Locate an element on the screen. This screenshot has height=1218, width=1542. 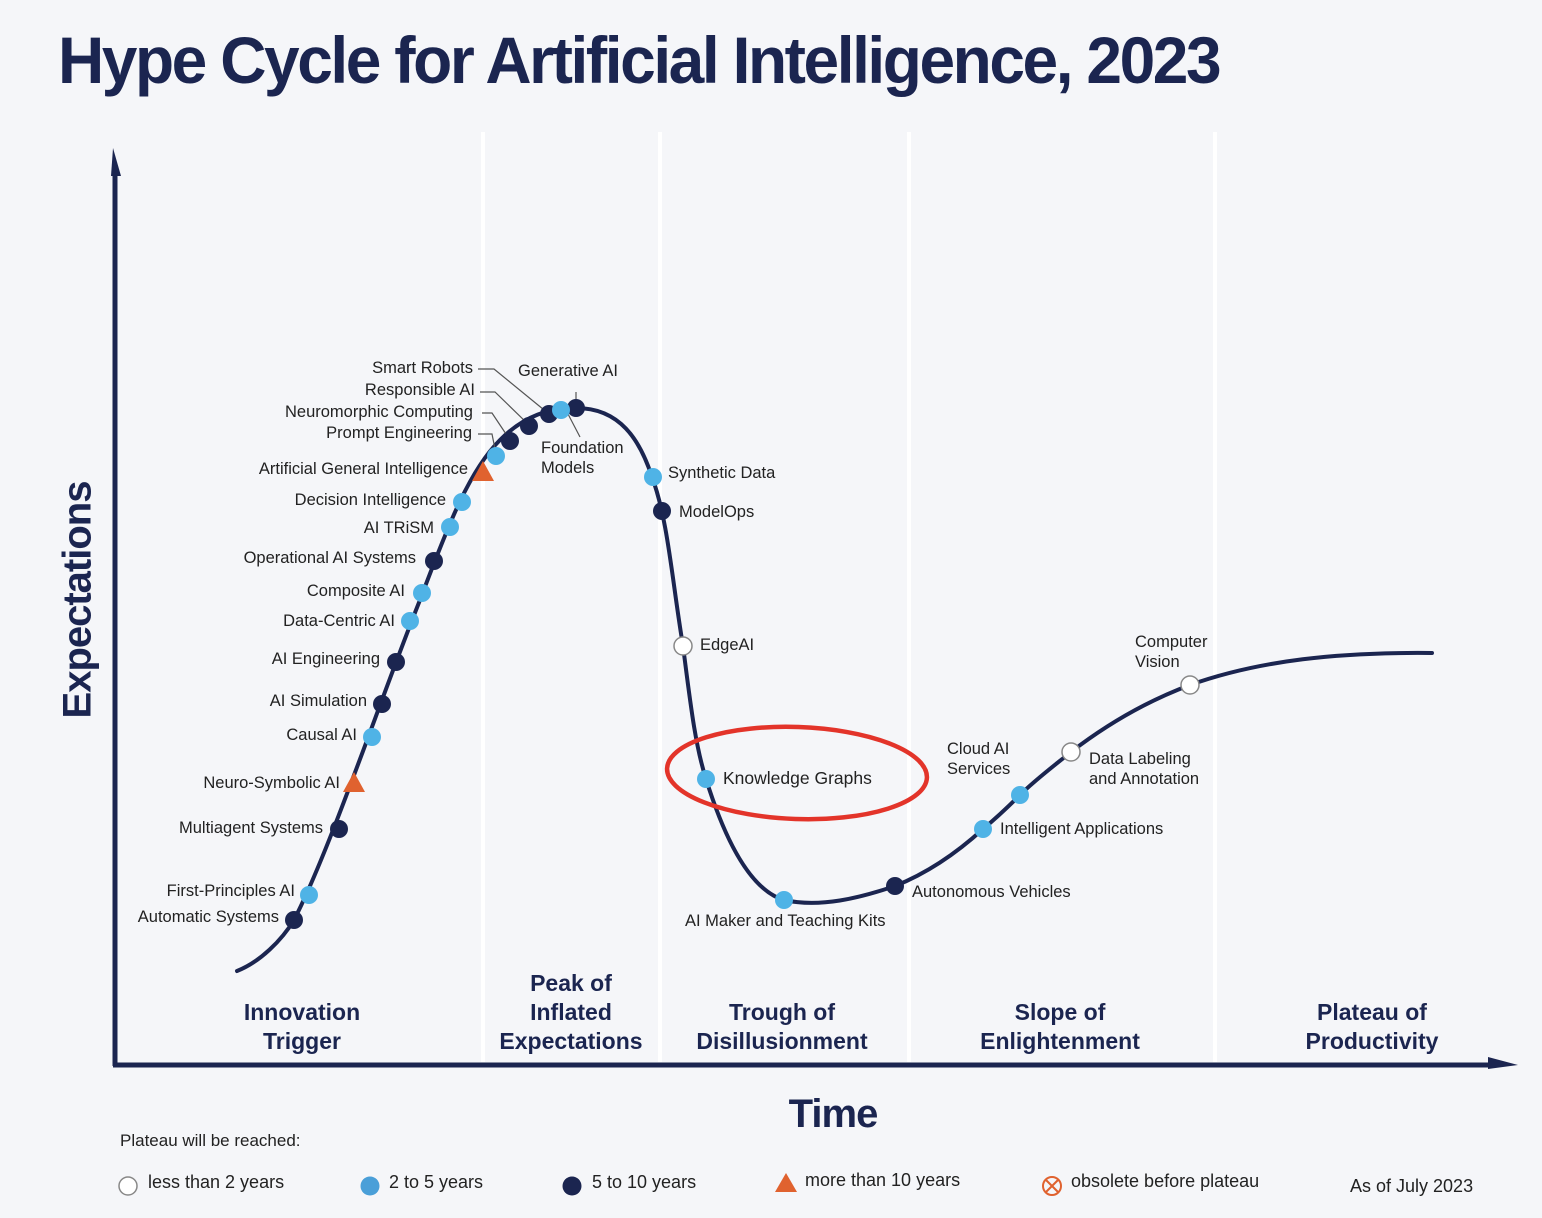
phase-plateau-productivity: Plateau of Productivity is located at coordinates (1372, 1026).